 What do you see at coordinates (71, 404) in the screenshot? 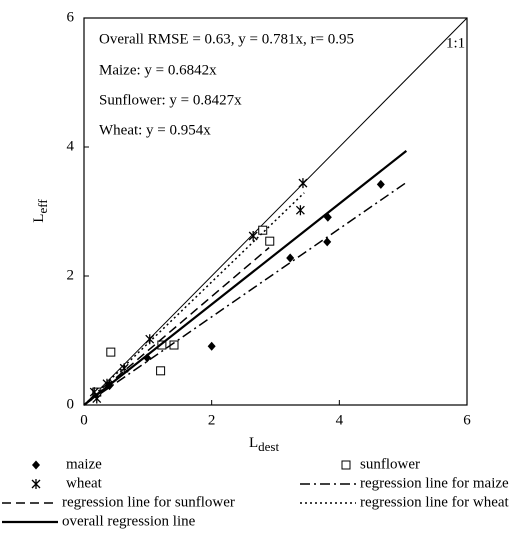
I see `y-tick-label: 0` at bounding box center [71, 404].